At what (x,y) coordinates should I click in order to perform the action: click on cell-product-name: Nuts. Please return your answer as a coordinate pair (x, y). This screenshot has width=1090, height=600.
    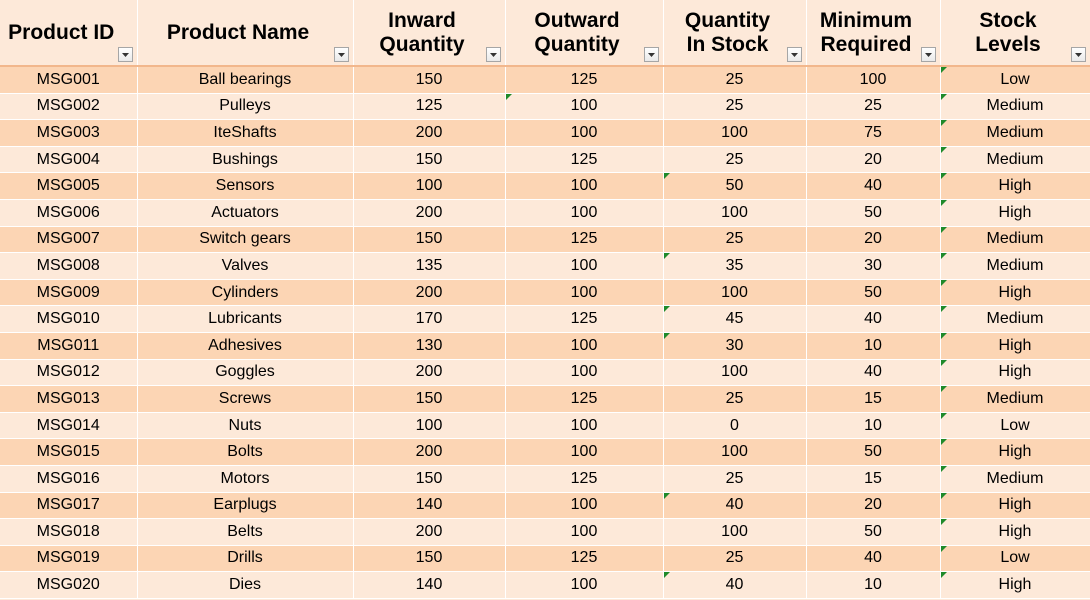
    Looking at the image, I should click on (245, 426).